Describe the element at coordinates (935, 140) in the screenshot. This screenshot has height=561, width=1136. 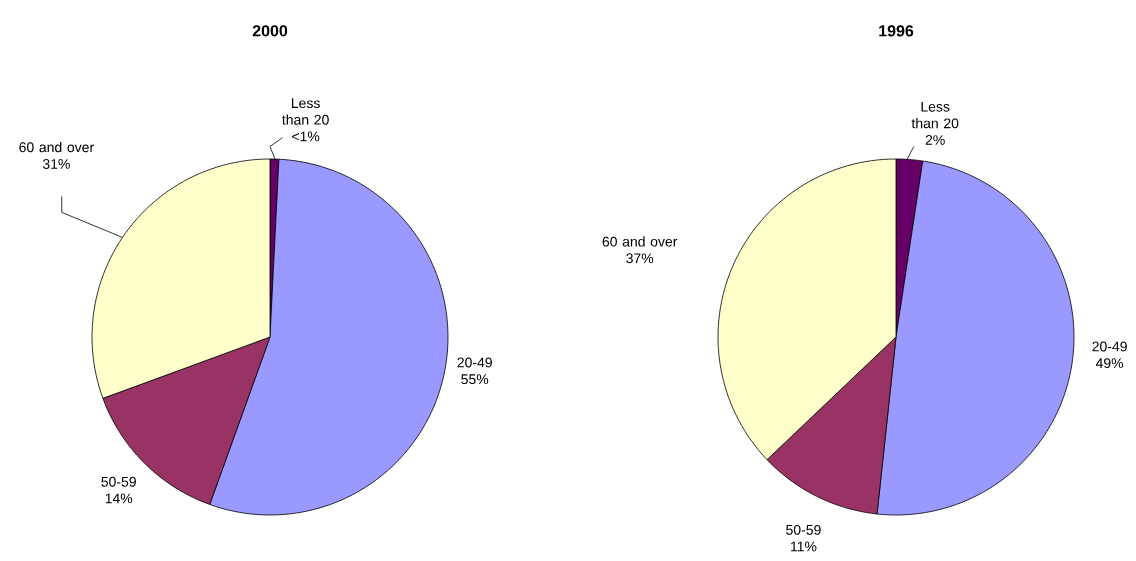
I see `data-label: 2%` at that location.